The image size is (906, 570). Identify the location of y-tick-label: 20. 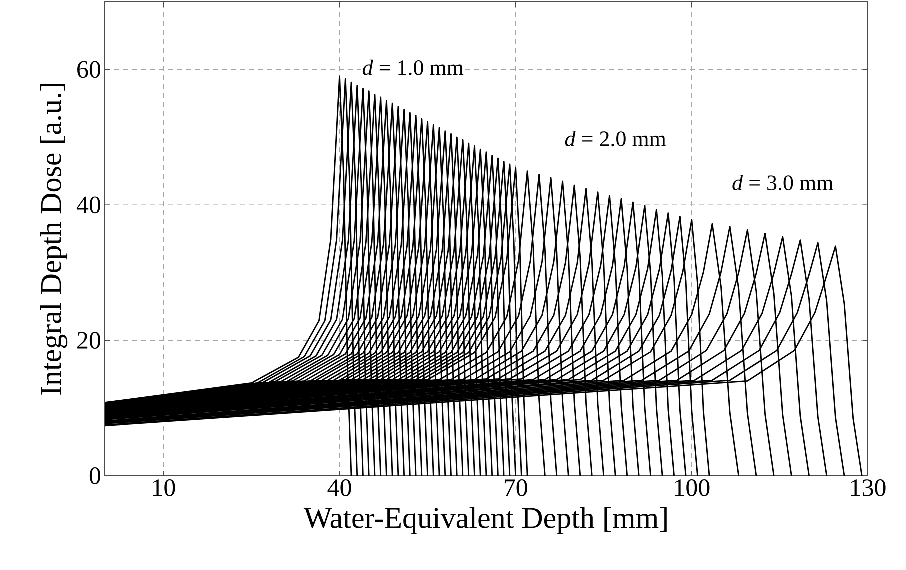
(89, 341).